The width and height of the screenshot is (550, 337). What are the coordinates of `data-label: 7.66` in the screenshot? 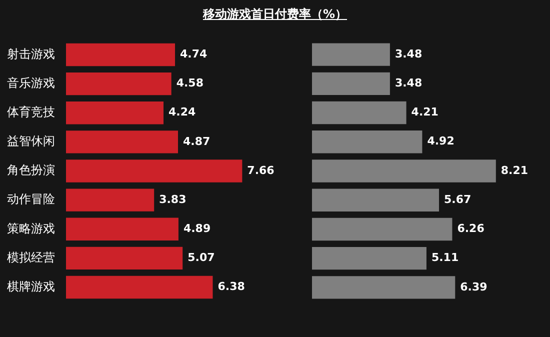 It's located at (261, 170).